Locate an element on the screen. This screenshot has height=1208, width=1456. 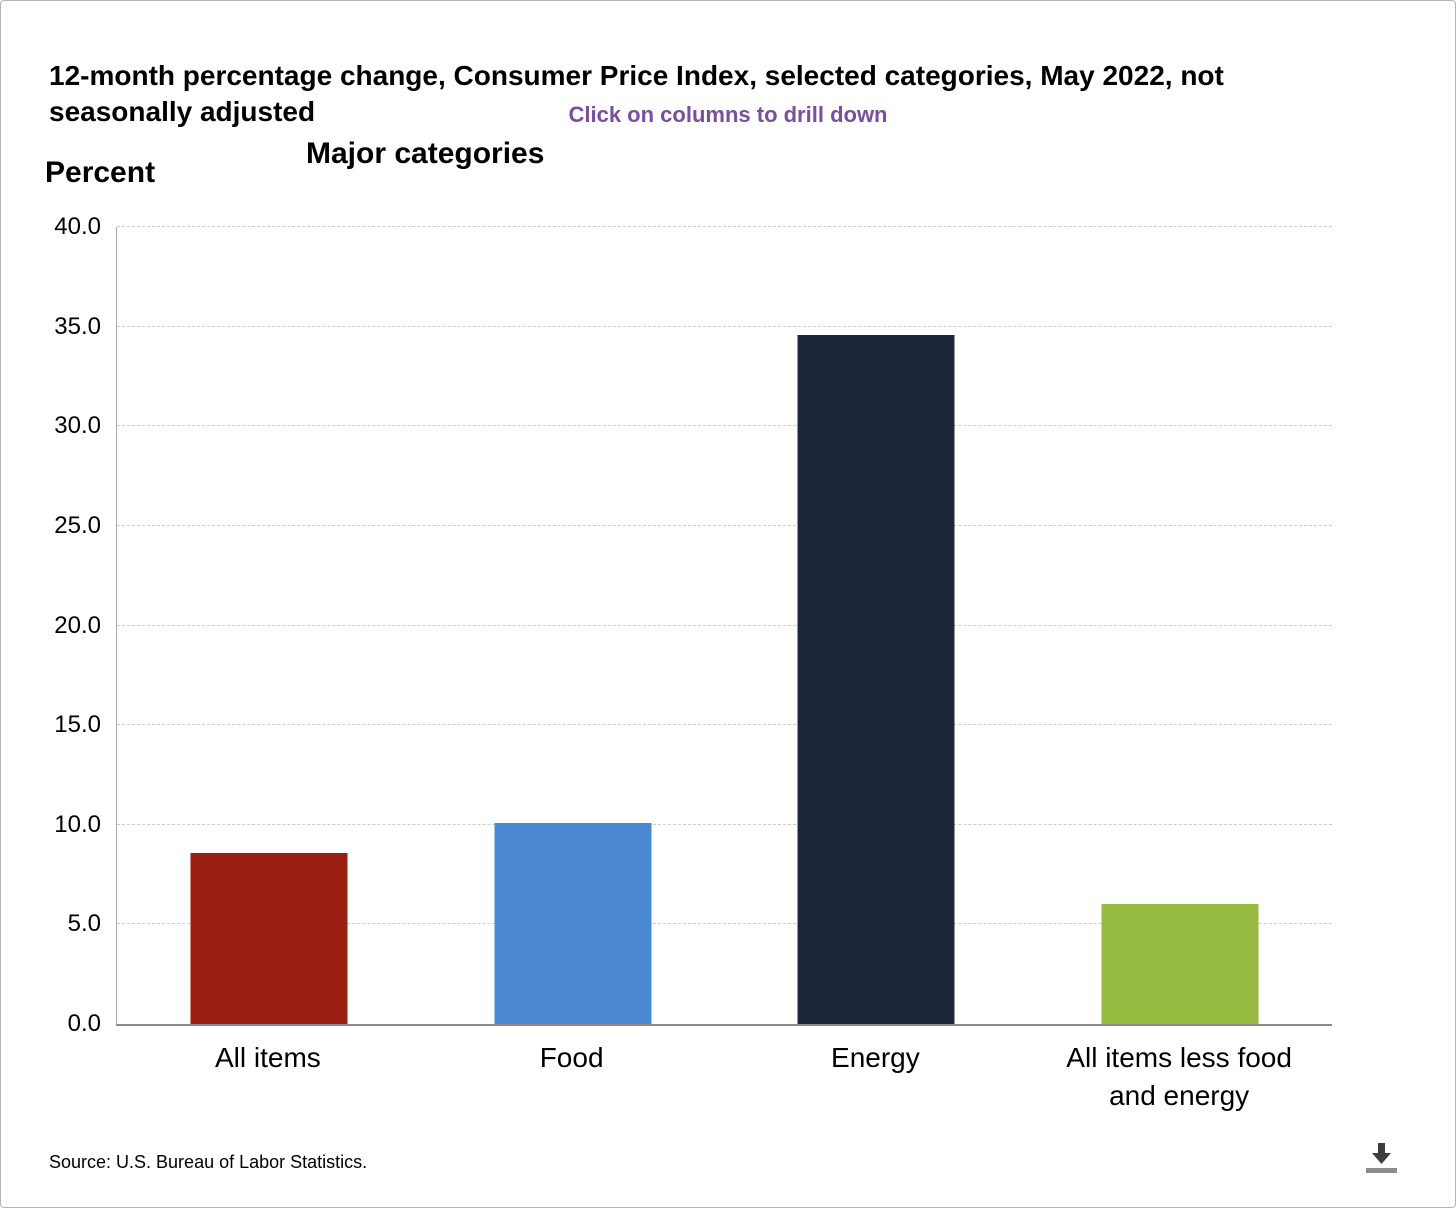
source-note: Source: U.S. Bureau of Labor Statistics. is located at coordinates (208, 1162).